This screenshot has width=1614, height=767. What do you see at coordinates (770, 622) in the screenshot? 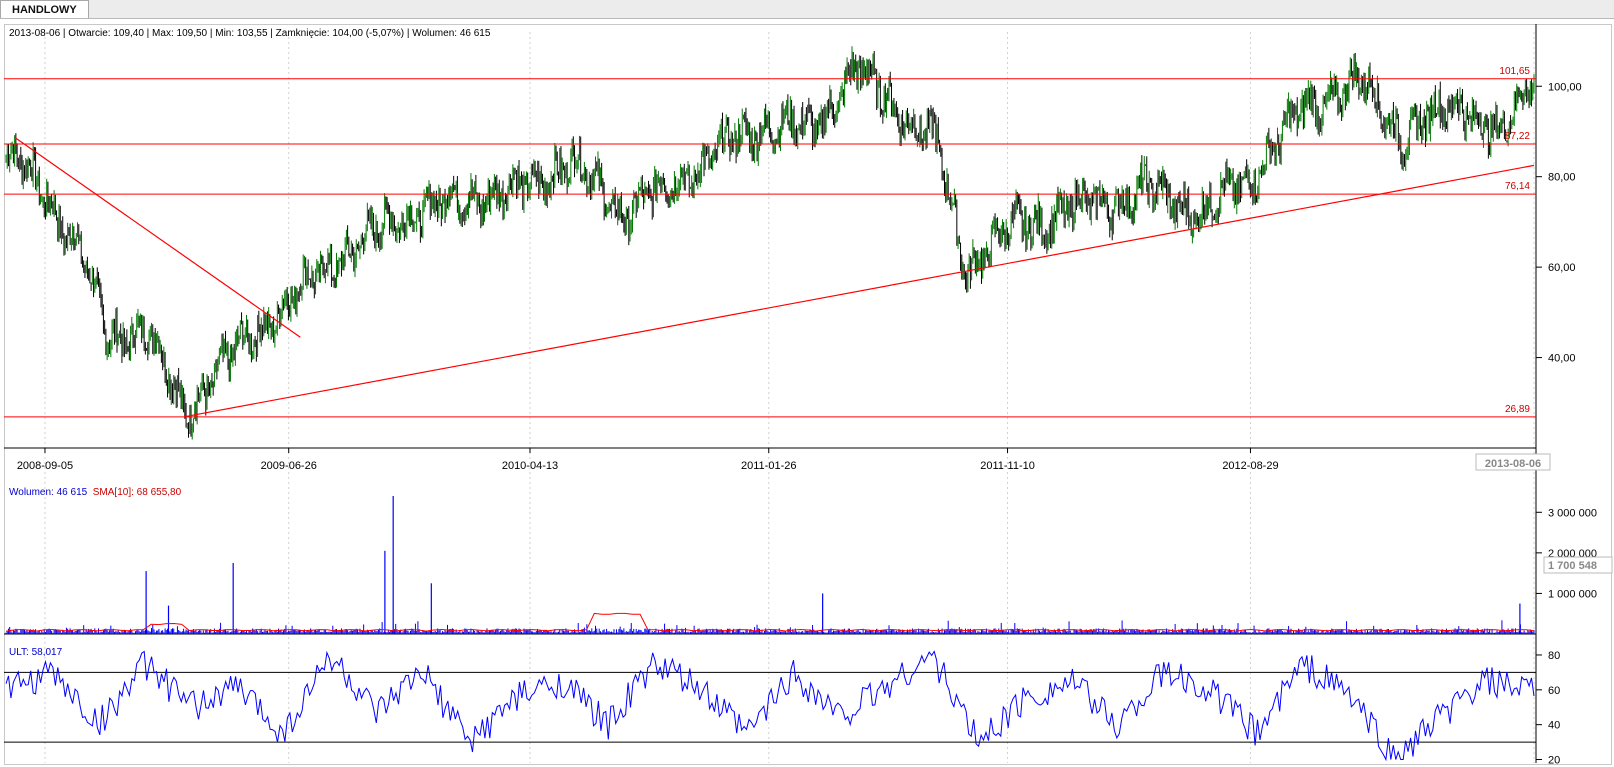
I see `sma-line` at bounding box center [770, 622].